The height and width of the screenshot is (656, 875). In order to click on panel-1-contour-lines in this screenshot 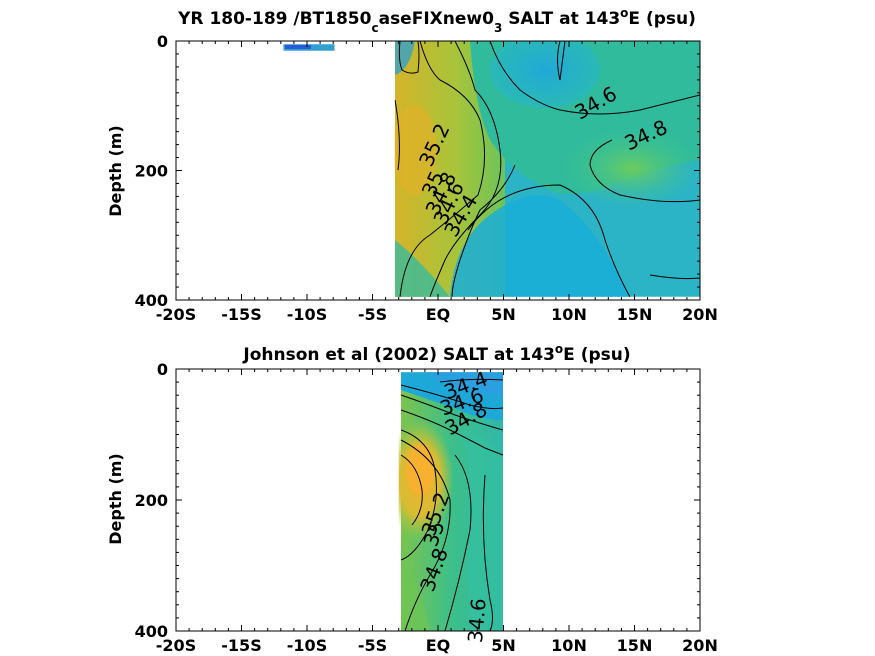, I will do `click(547, 169)`.